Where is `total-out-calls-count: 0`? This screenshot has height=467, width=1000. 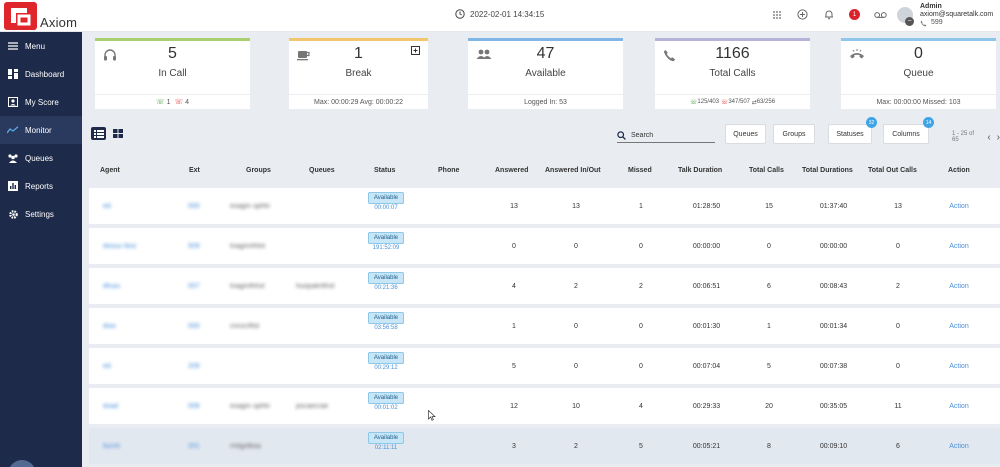
total-out-calls-count: 0 is located at coordinates (898, 366).